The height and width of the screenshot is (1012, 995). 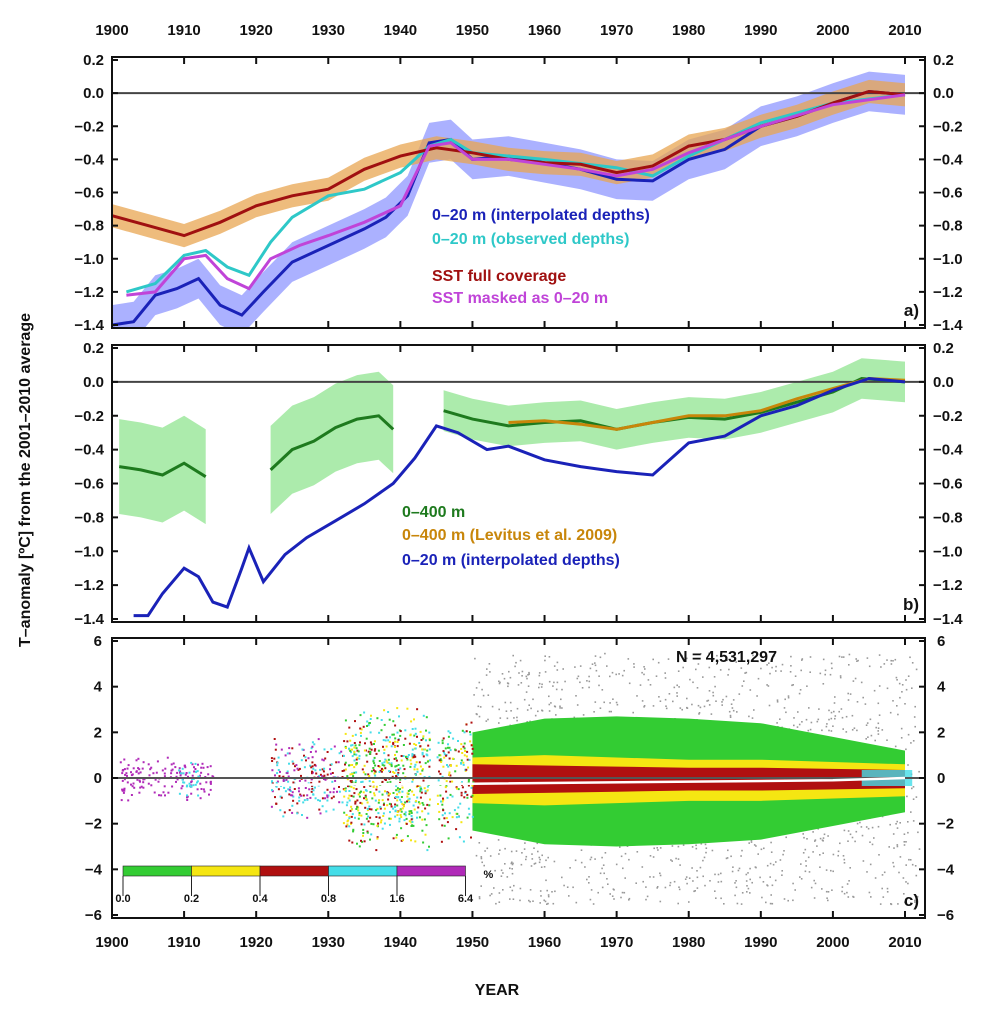 What do you see at coordinates (89, 619) in the screenshot?
I see `y-tick-label-left: −1.4` at bounding box center [89, 619].